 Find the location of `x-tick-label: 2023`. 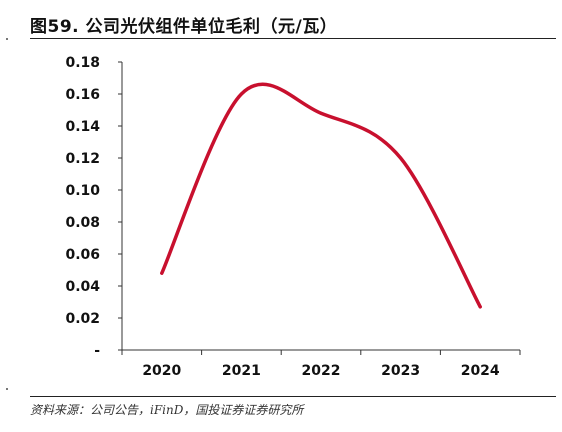

x-tick-label: 2023 is located at coordinates (400, 371).